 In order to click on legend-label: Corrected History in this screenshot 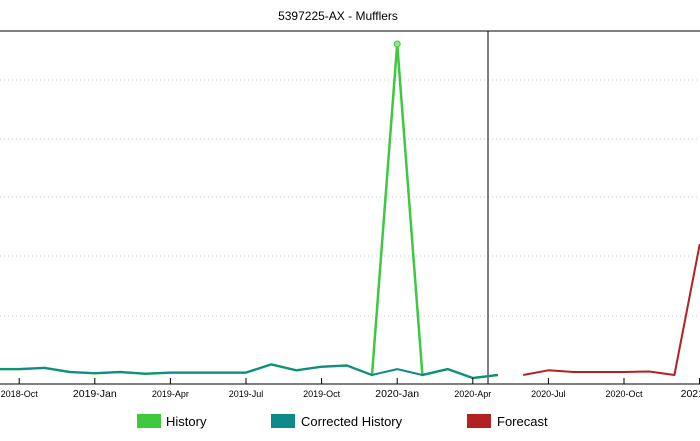, I will do `click(352, 421)`.